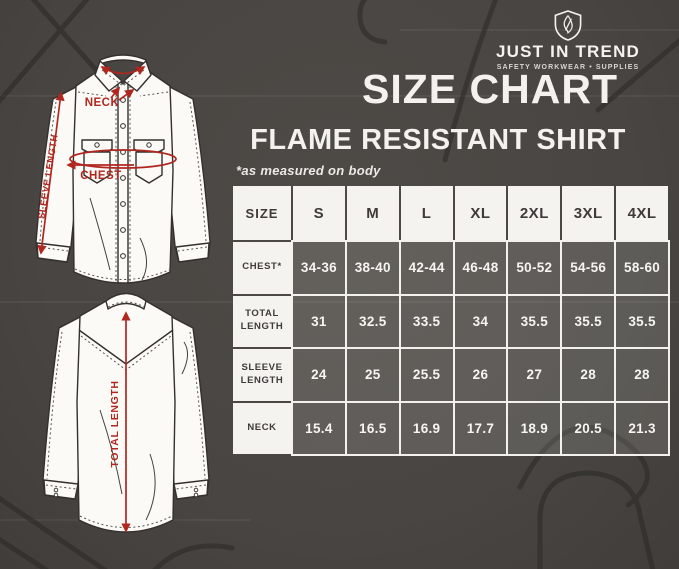 The width and height of the screenshot is (679, 569). Describe the element at coordinates (588, 428) in the screenshot. I see `value-neck-3xl: 20.5` at that location.